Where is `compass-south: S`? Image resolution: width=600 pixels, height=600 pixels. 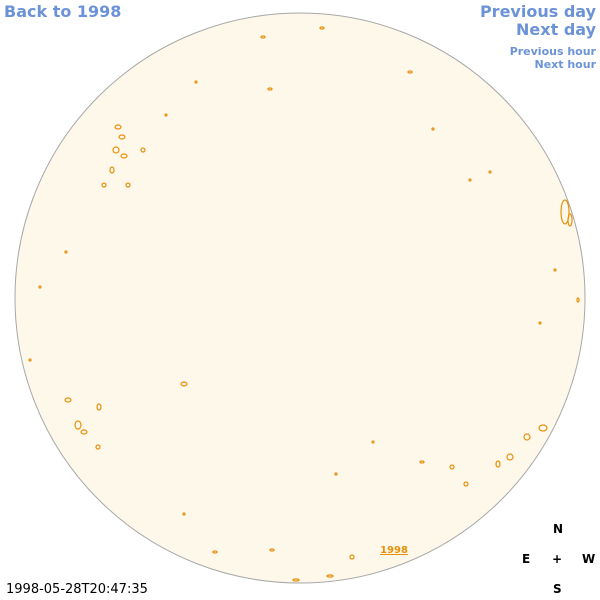
compass-south: S is located at coordinates (557, 589).